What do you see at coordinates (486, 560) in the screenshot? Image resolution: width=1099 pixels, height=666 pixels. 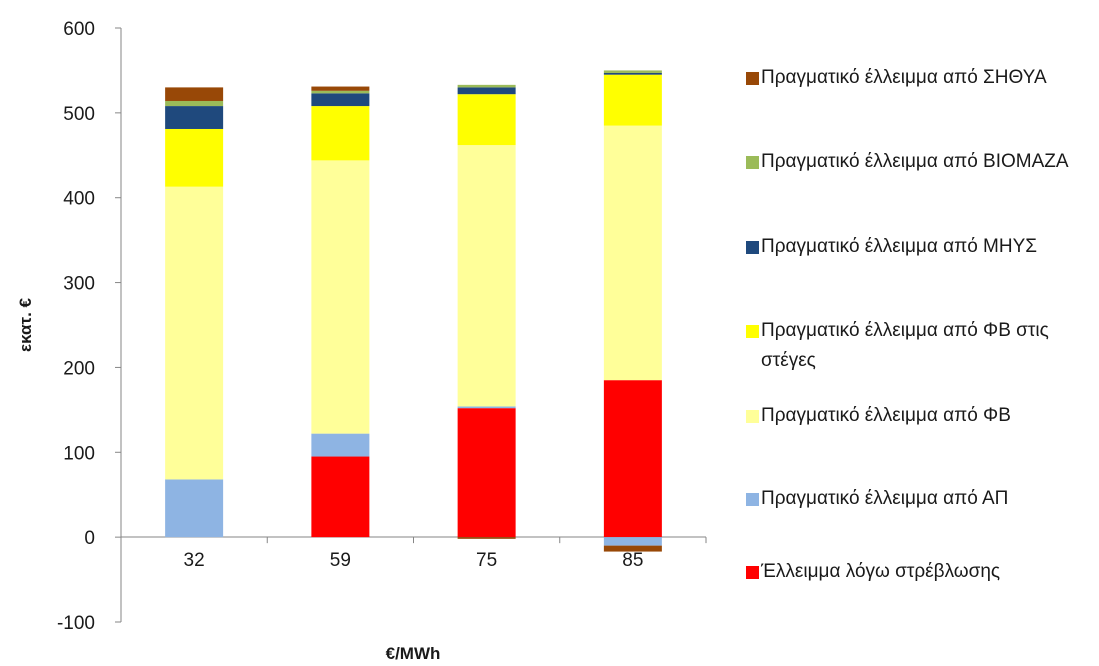 I see `x-tick-label: 75` at bounding box center [486, 560].